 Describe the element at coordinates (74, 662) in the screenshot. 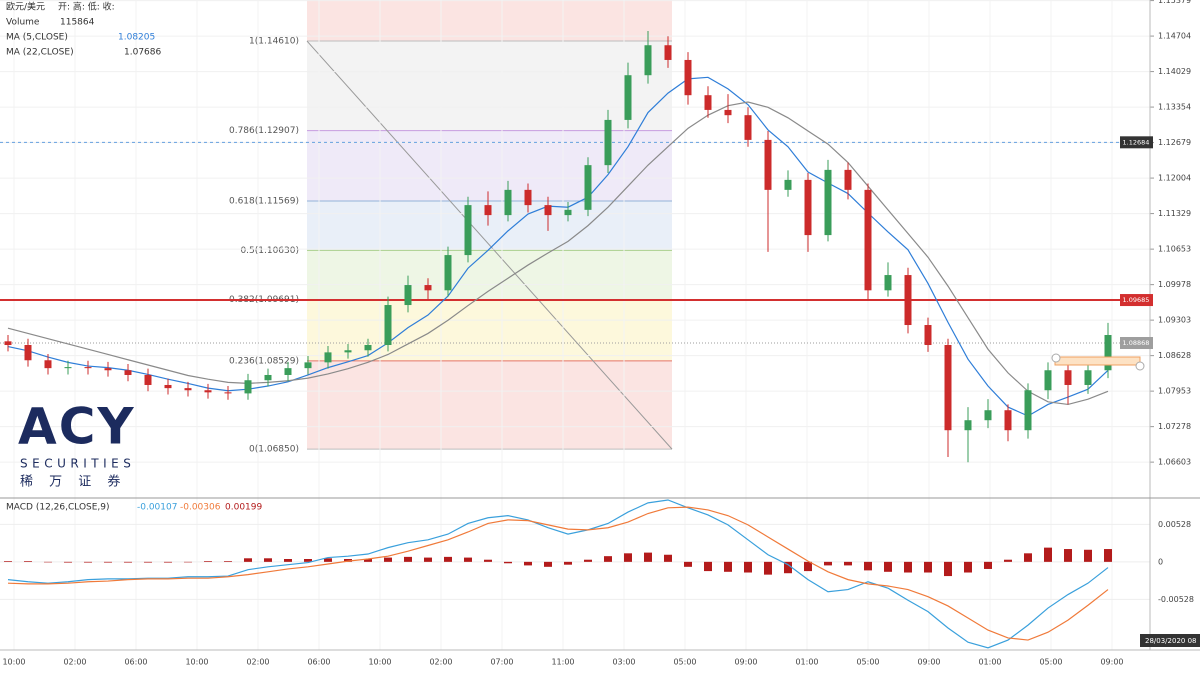

I see `x-tick-label: 02:00` at that location.